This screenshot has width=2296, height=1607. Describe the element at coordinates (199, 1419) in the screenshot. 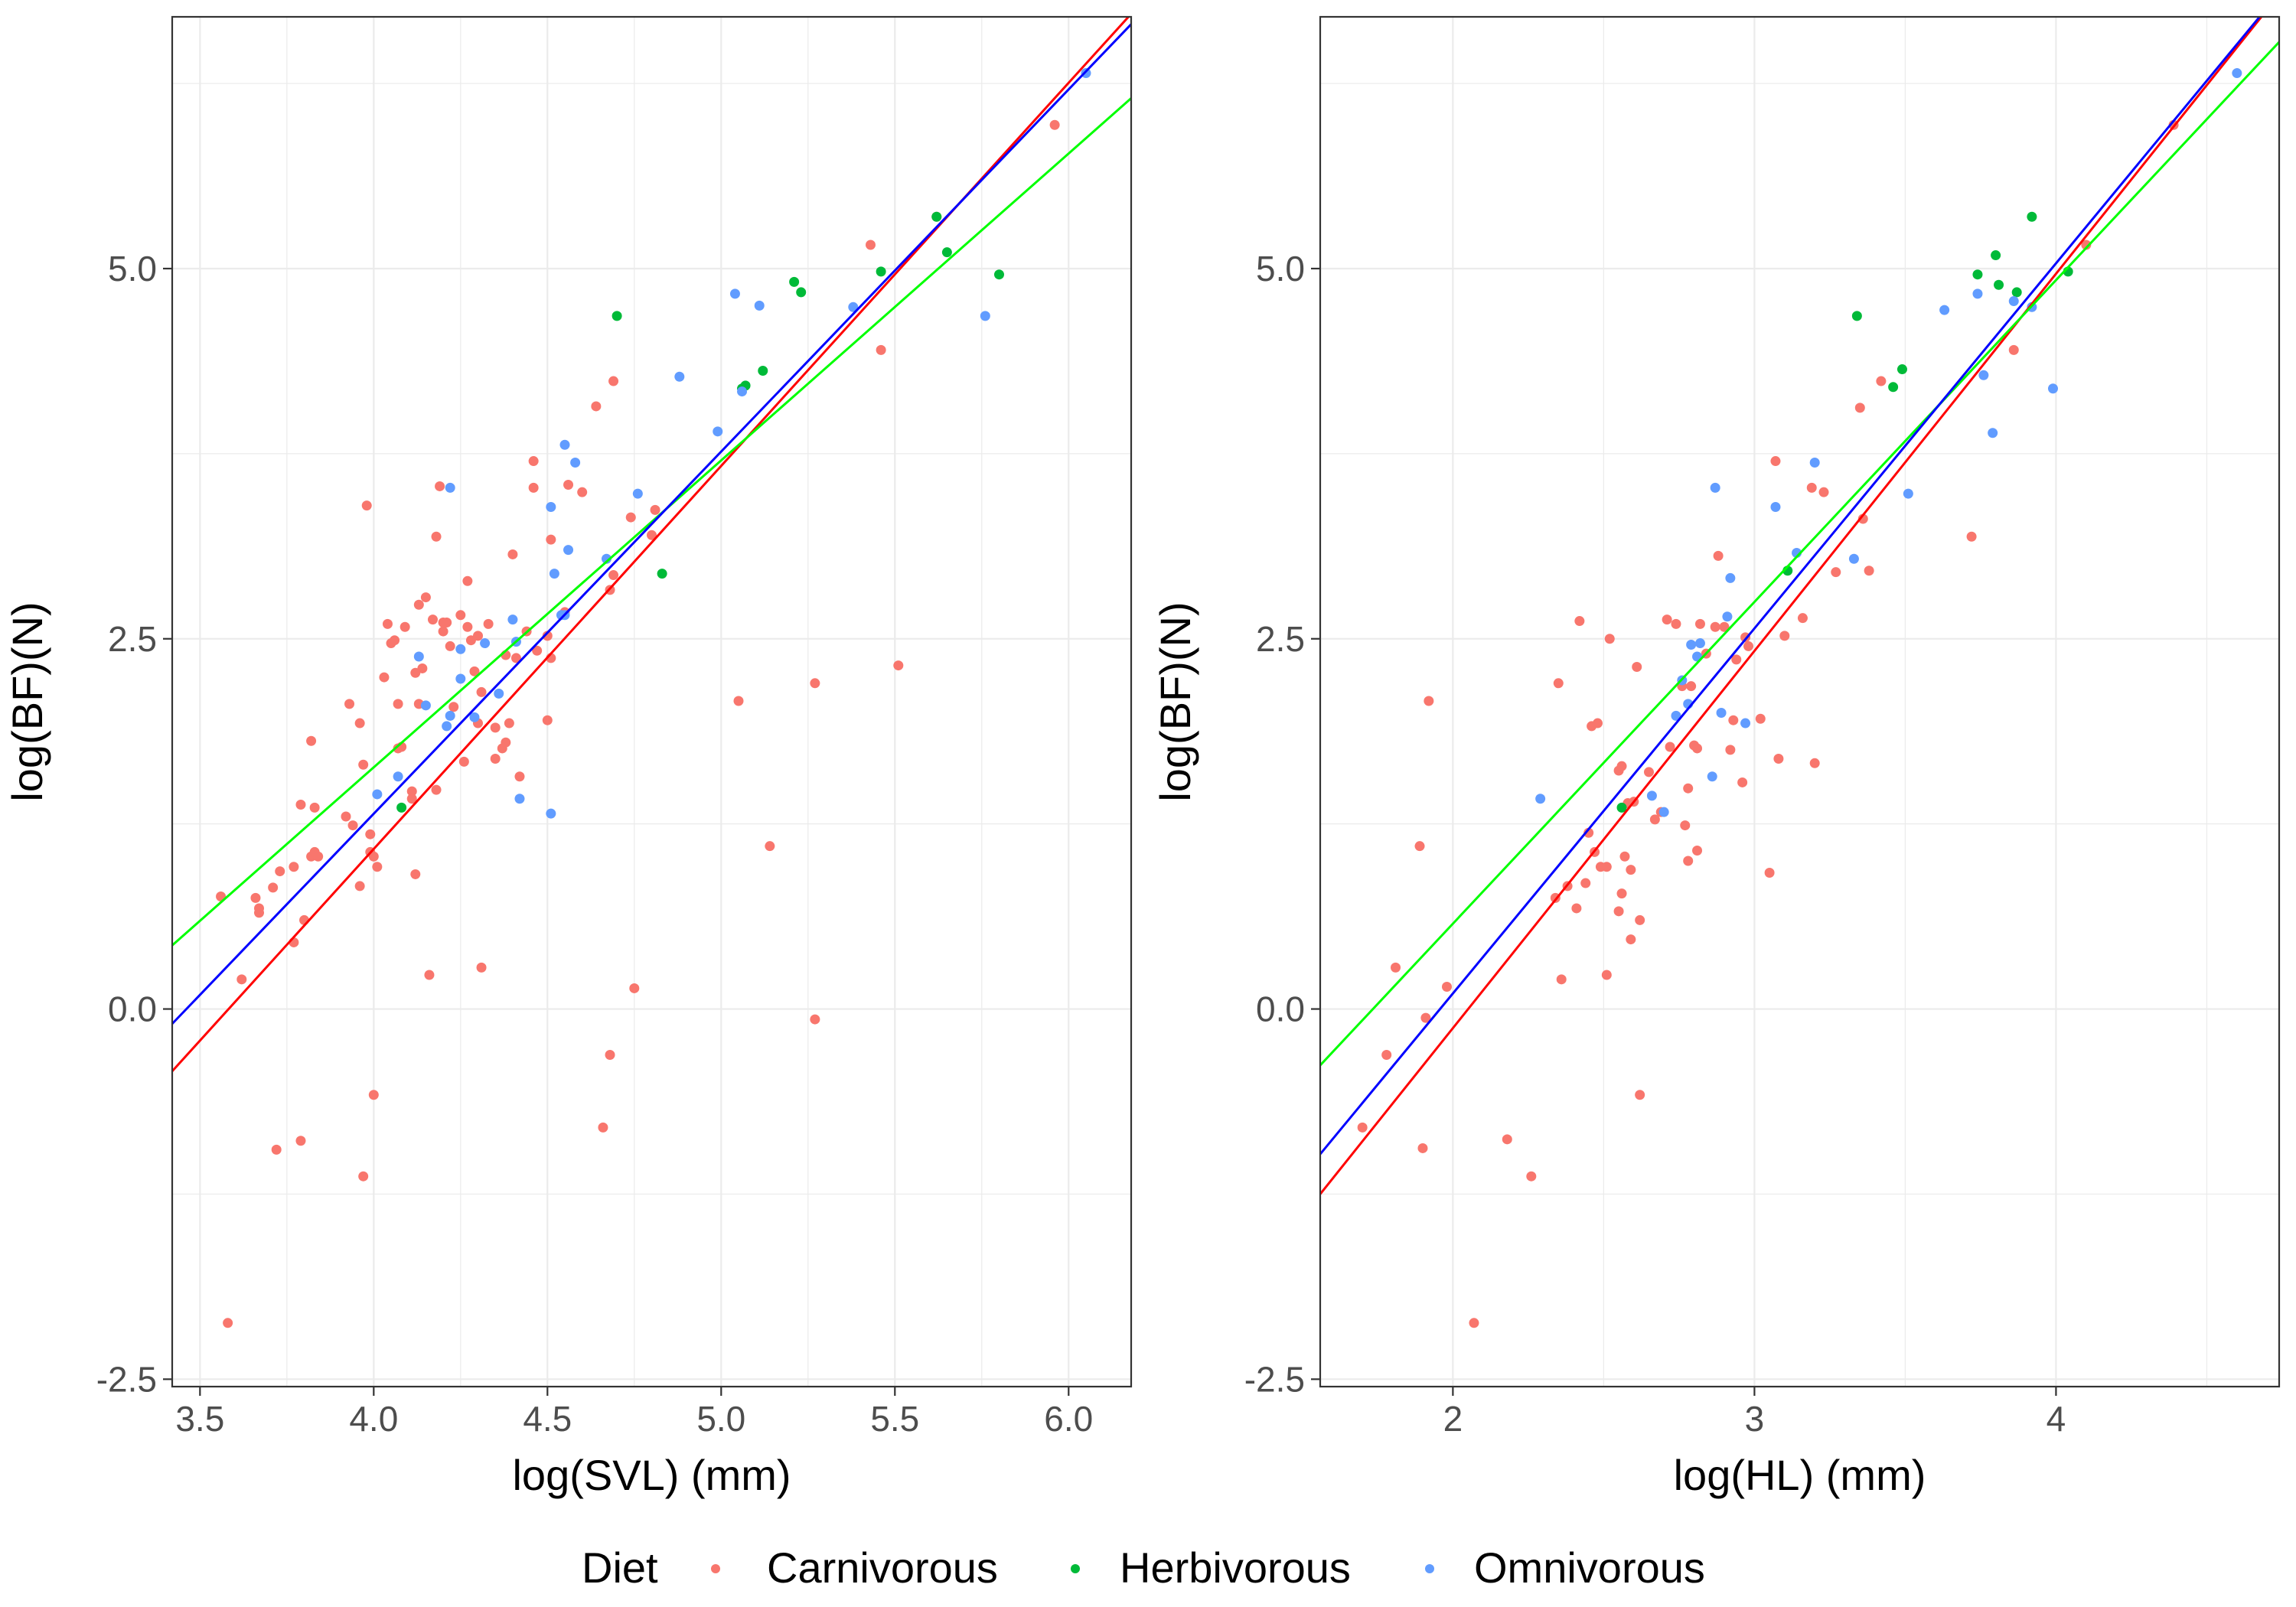

I see `svl-x-tick-label: 3.5` at that location.